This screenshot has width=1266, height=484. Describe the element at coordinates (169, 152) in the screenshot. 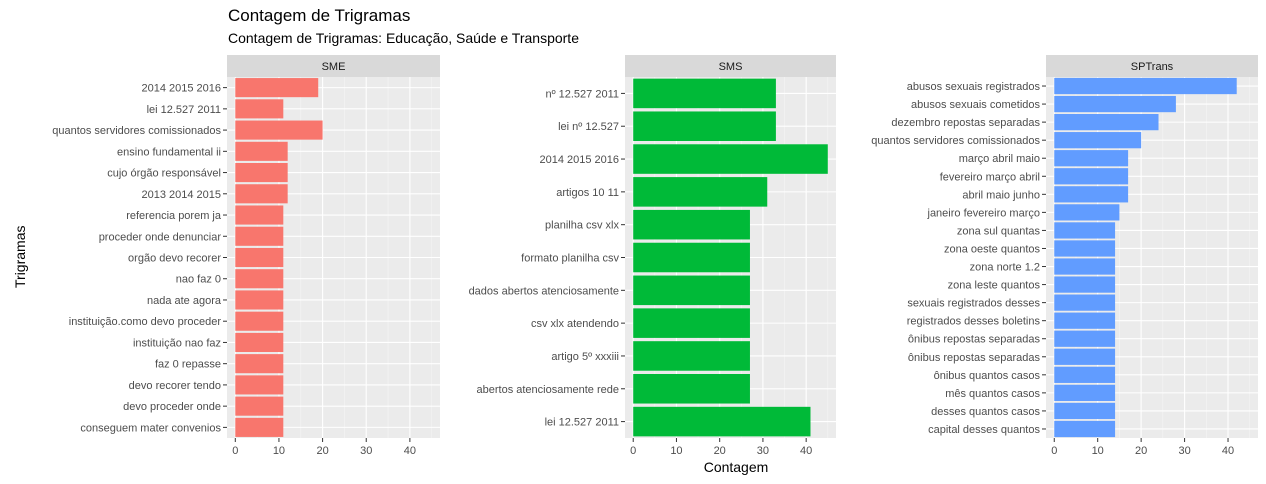

I see `category-label: ensino fundamental ii` at that location.